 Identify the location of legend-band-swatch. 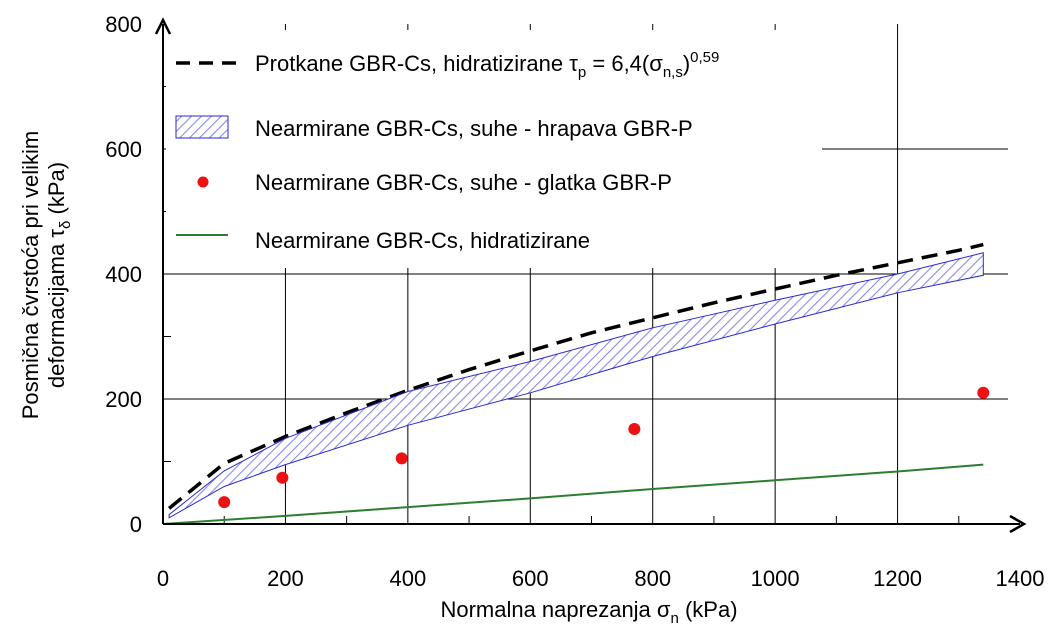
(202, 127).